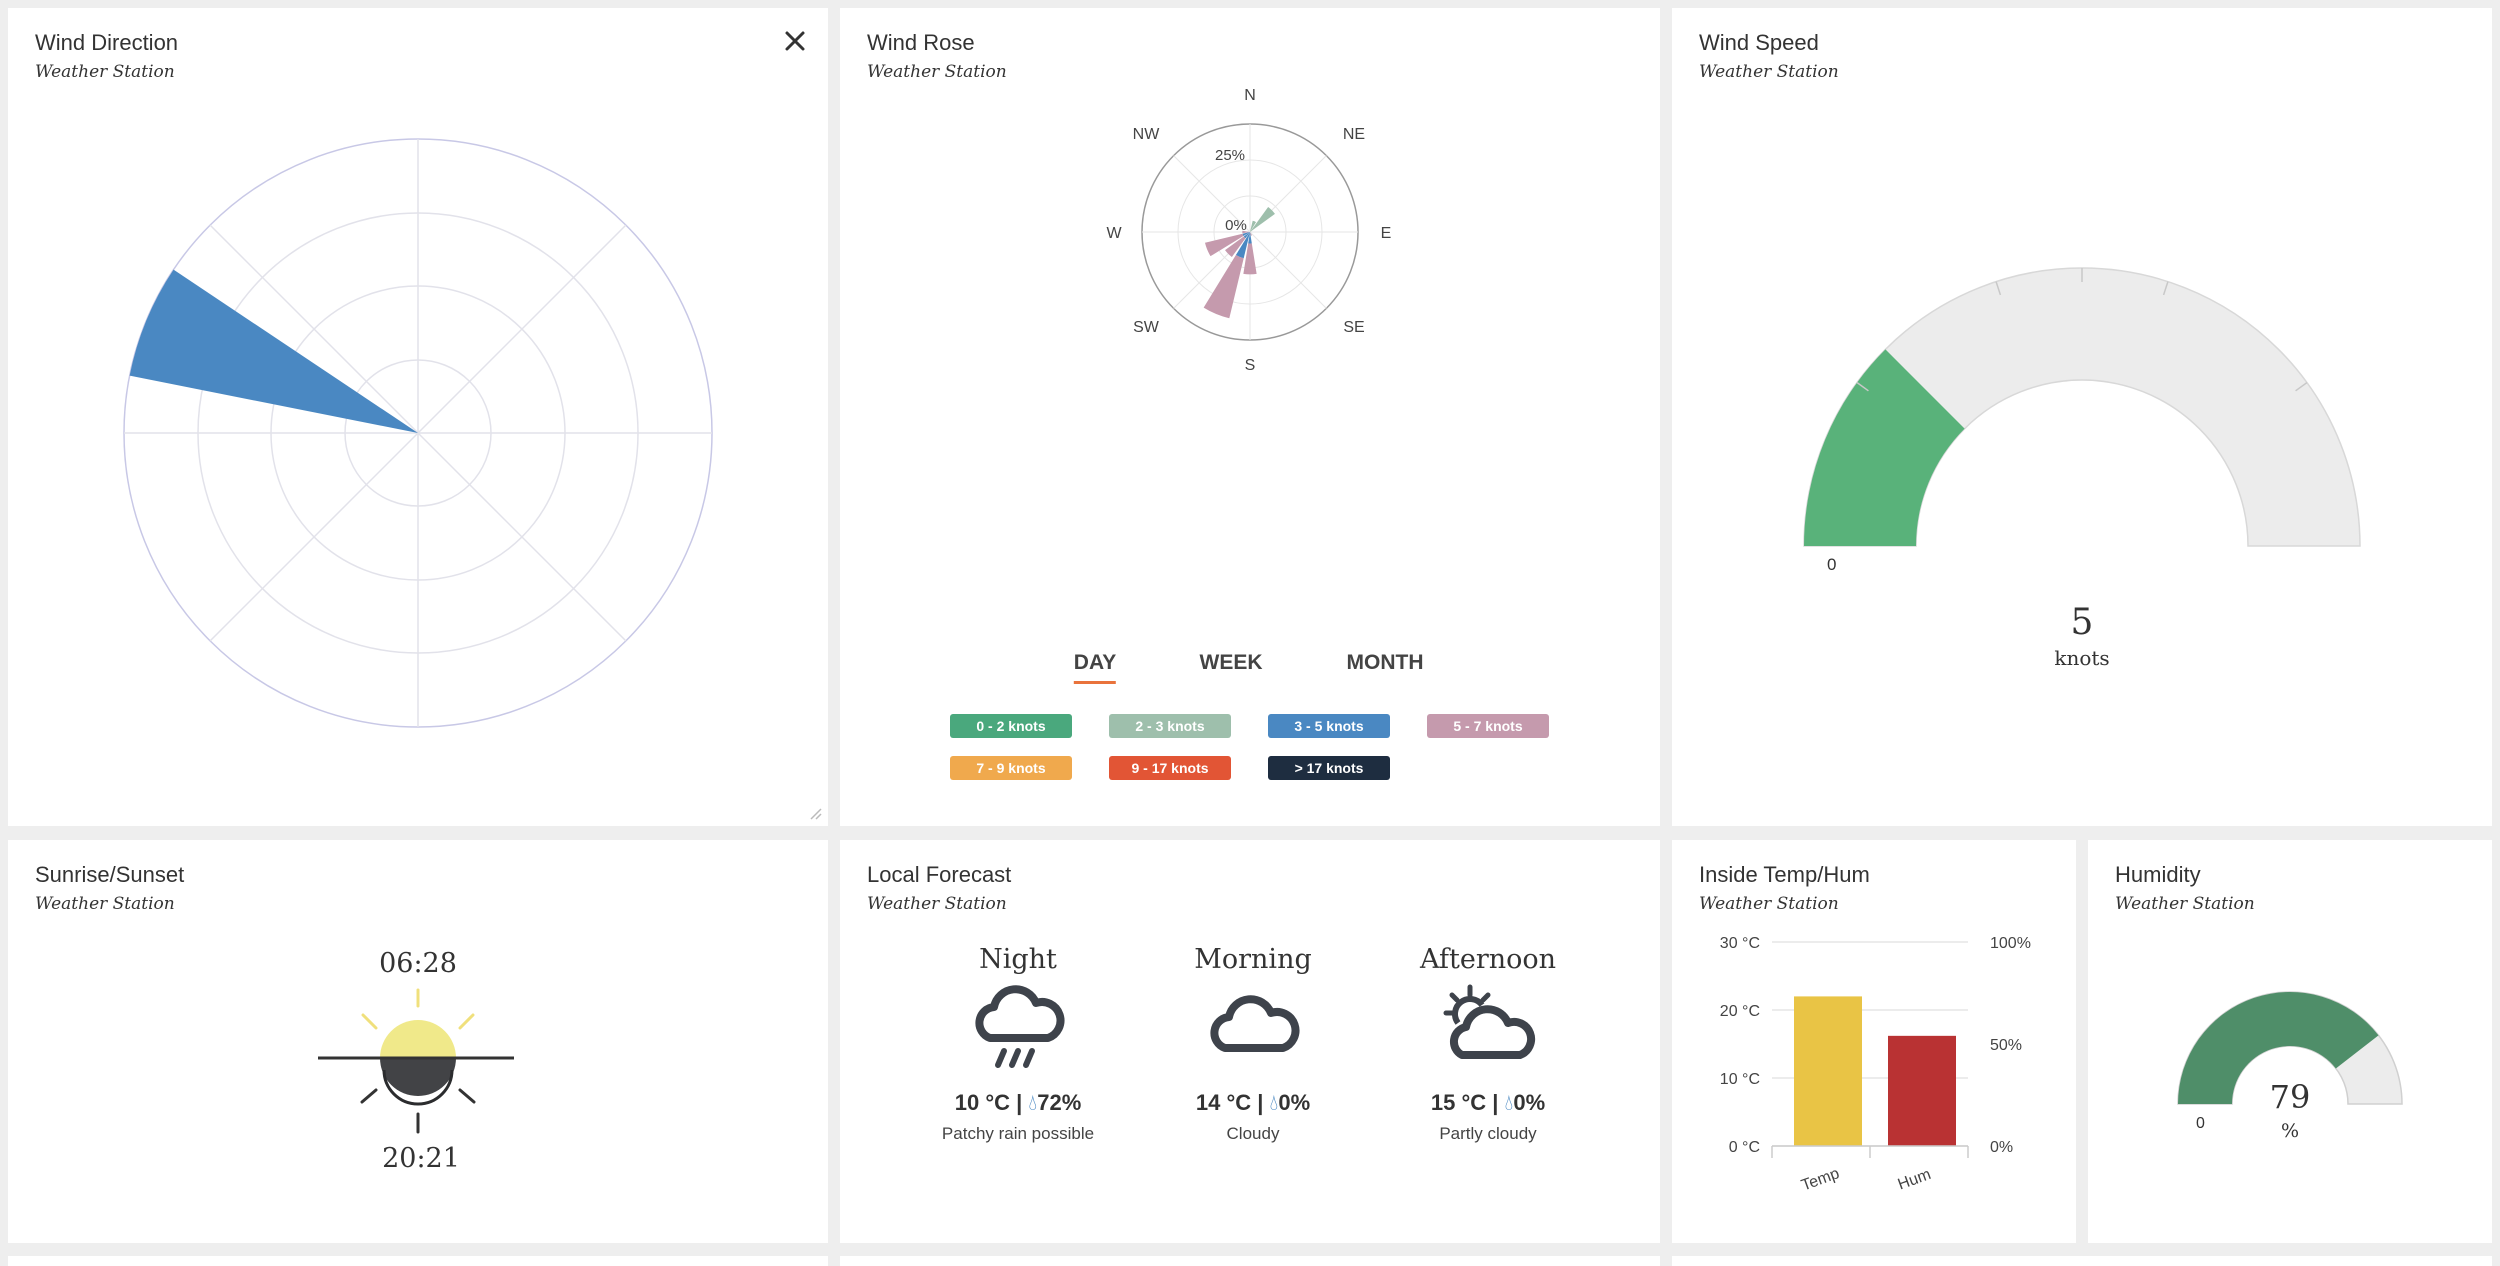 The height and width of the screenshot is (1266, 2500). What do you see at coordinates (1229, 1102) in the screenshot?
I see `forecast-temp: 14 °C |` at bounding box center [1229, 1102].